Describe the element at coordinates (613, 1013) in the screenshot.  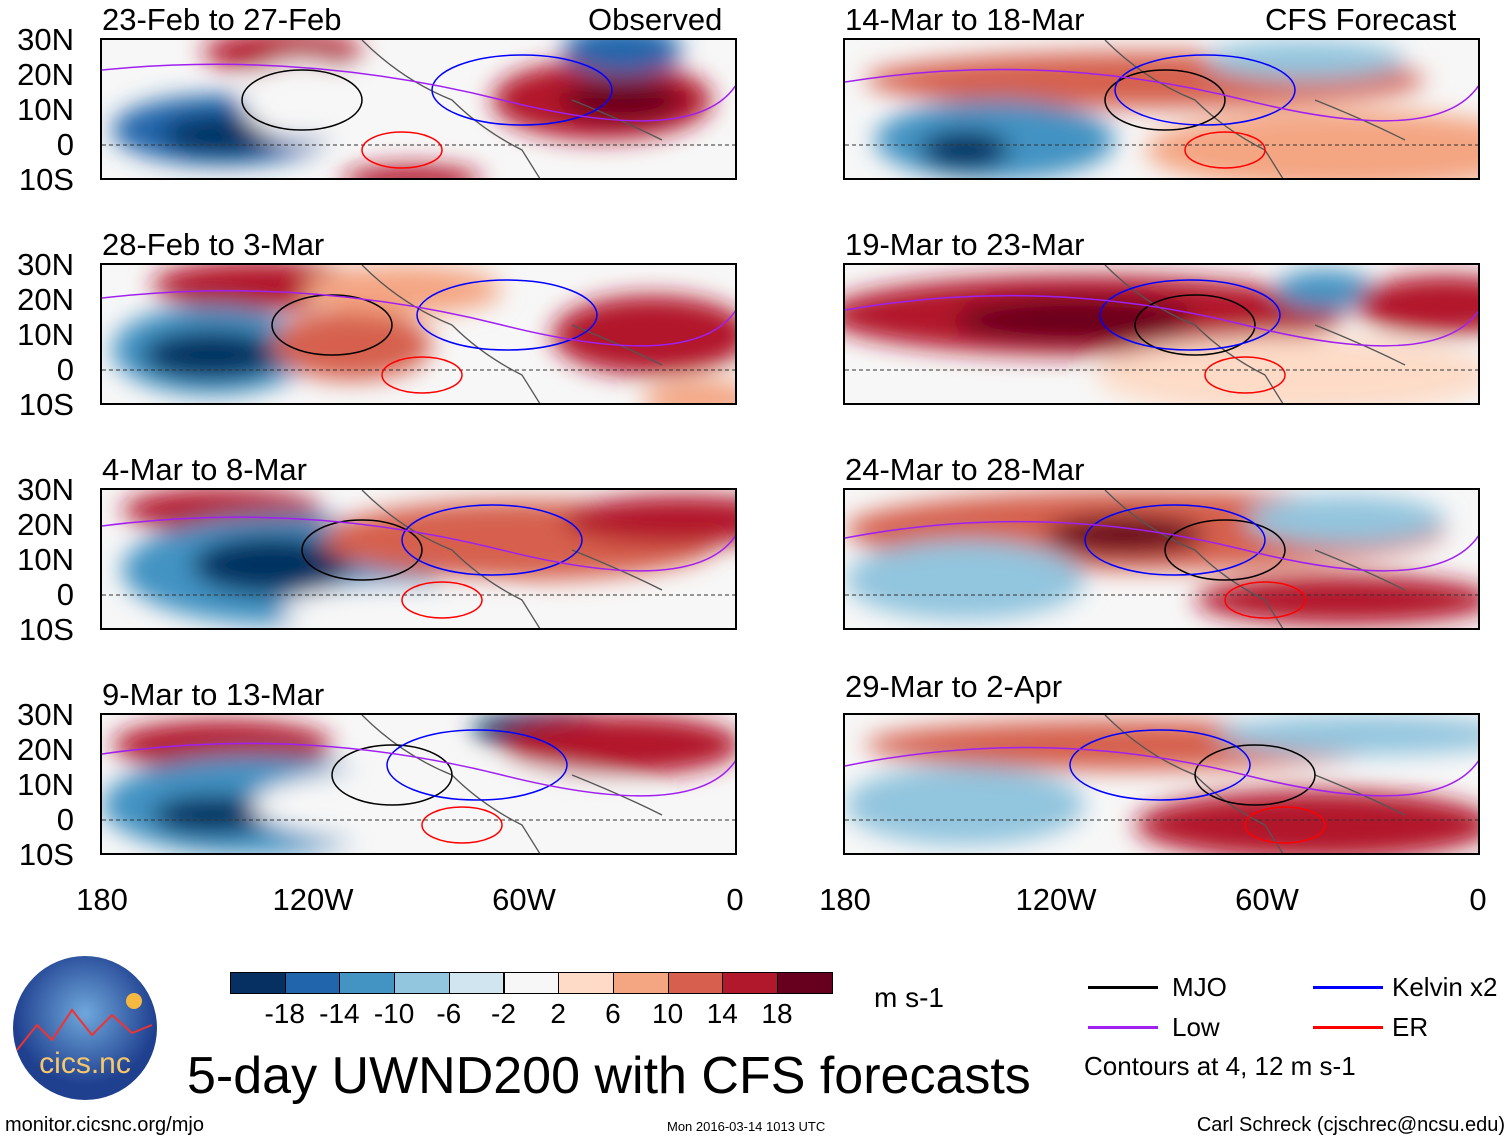
I see `colorbar-label: 6` at that location.